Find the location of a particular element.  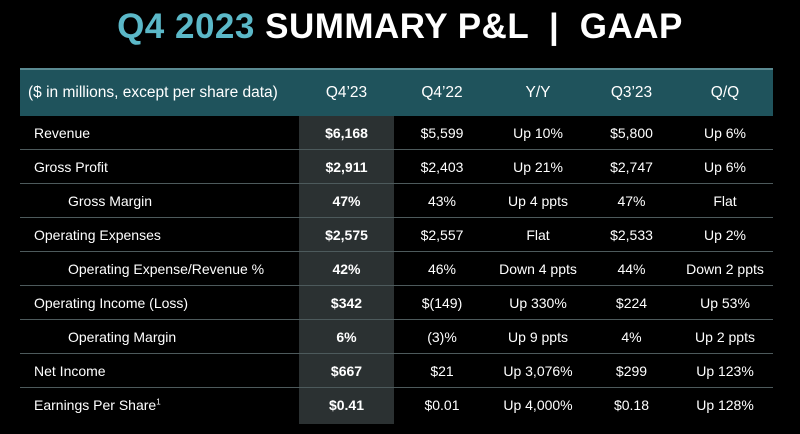

cell-qq: Down 2 ppts is located at coordinates (725, 268).